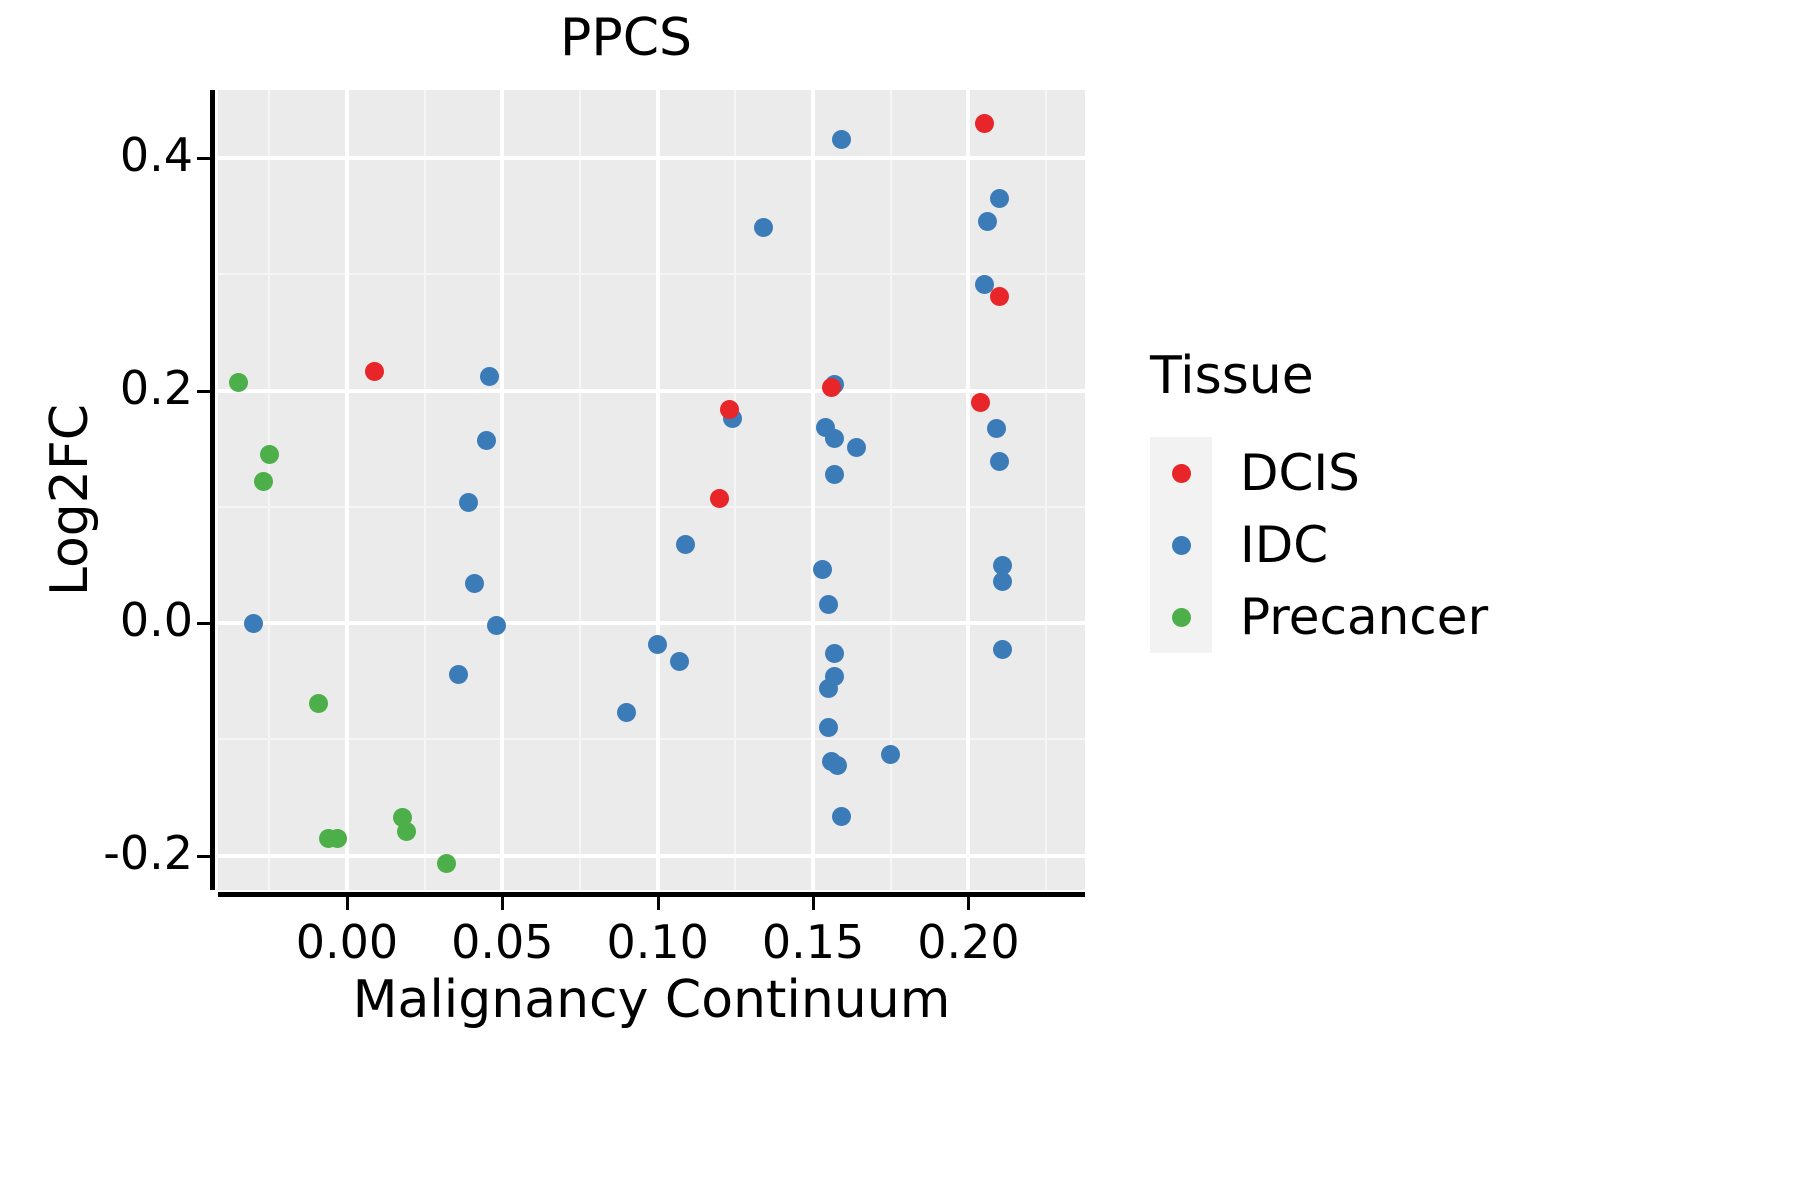 The image size is (1800, 1200). What do you see at coordinates (968, 942) in the screenshot?
I see `x-axis-tick-label: 0.20` at bounding box center [968, 942].